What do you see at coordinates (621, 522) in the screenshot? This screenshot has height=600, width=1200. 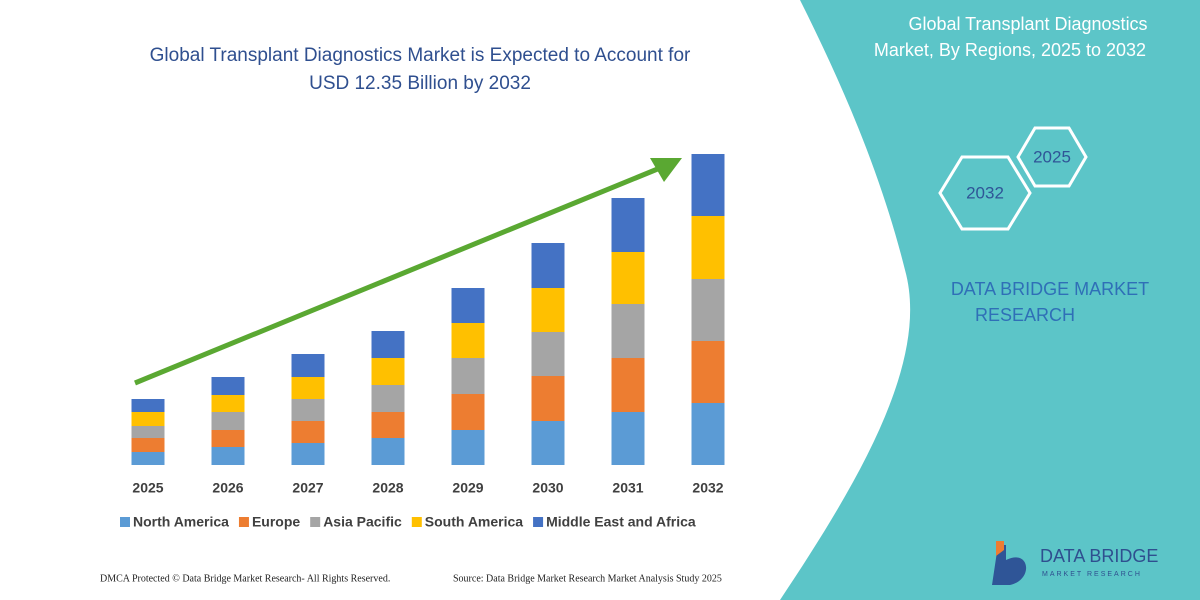 I see `legend-label: Middle East and Africa` at bounding box center [621, 522].